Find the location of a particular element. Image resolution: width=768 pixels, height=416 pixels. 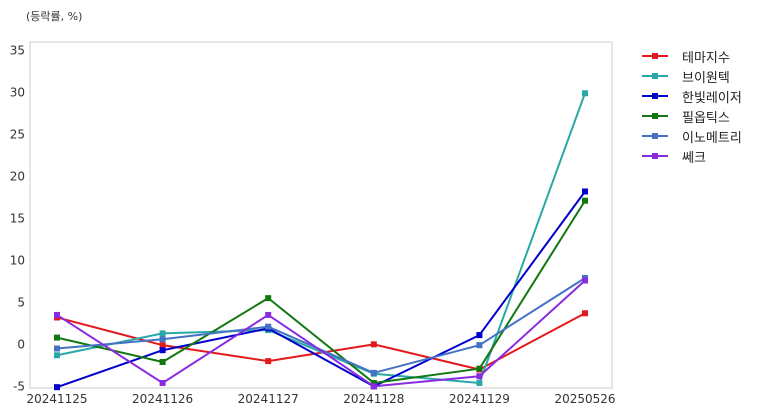

y-tick-label: 20 is located at coordinates (17, 176).